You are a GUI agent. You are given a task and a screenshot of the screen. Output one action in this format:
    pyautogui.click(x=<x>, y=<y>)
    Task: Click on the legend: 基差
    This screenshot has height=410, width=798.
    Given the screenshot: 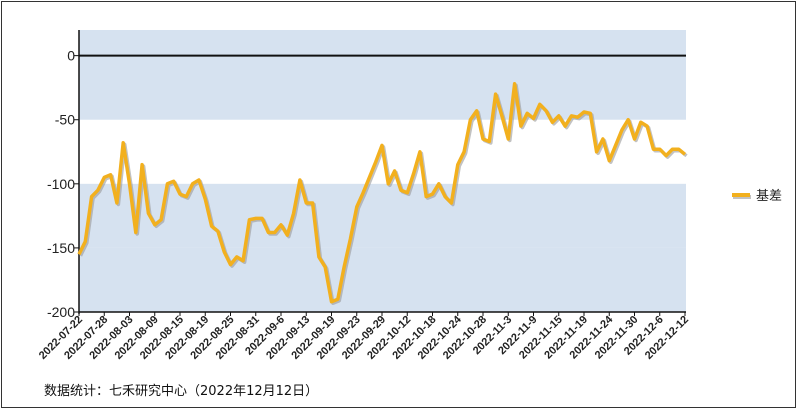 What is the action you would take?
    pyautogui.click(x=757, y=196)
    